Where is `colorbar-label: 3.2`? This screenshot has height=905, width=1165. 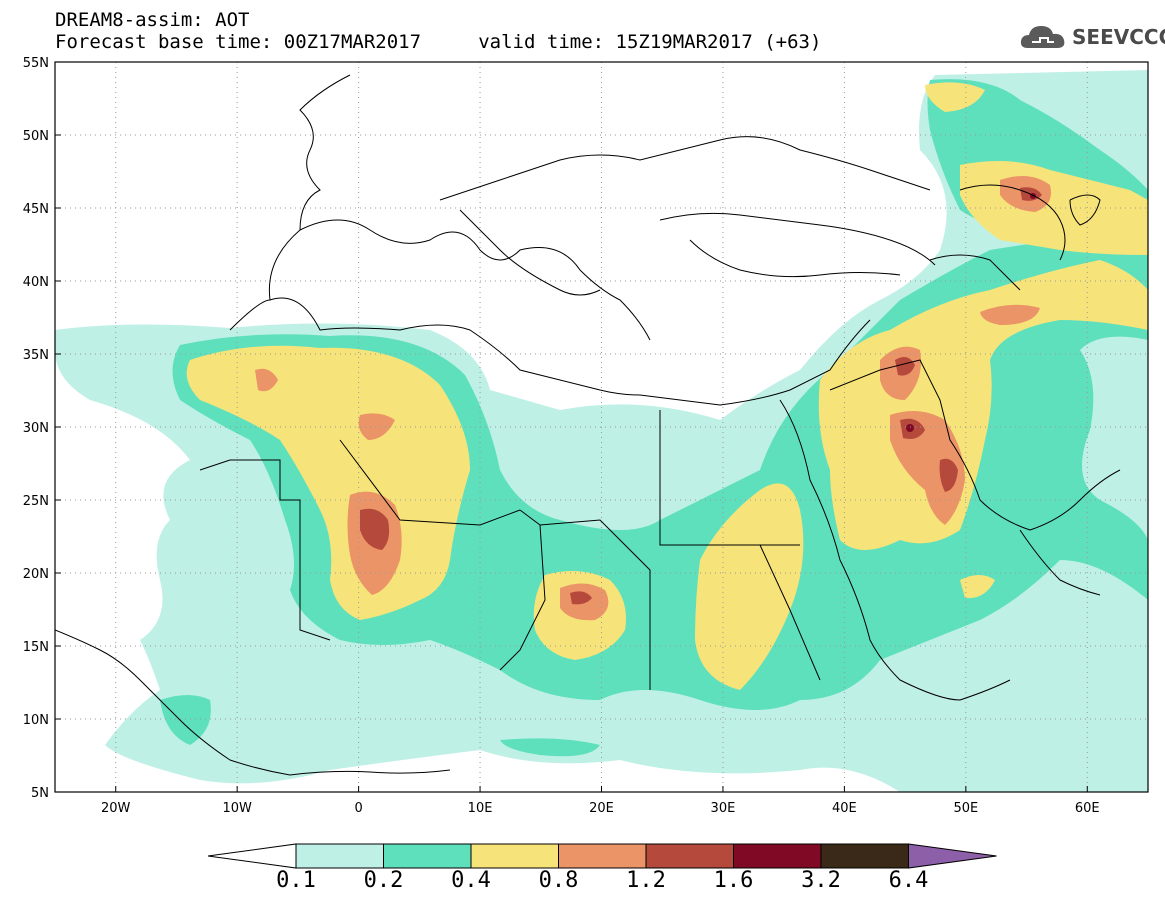 colorbar-label: 3.2 is located at coordinates (821, 880).